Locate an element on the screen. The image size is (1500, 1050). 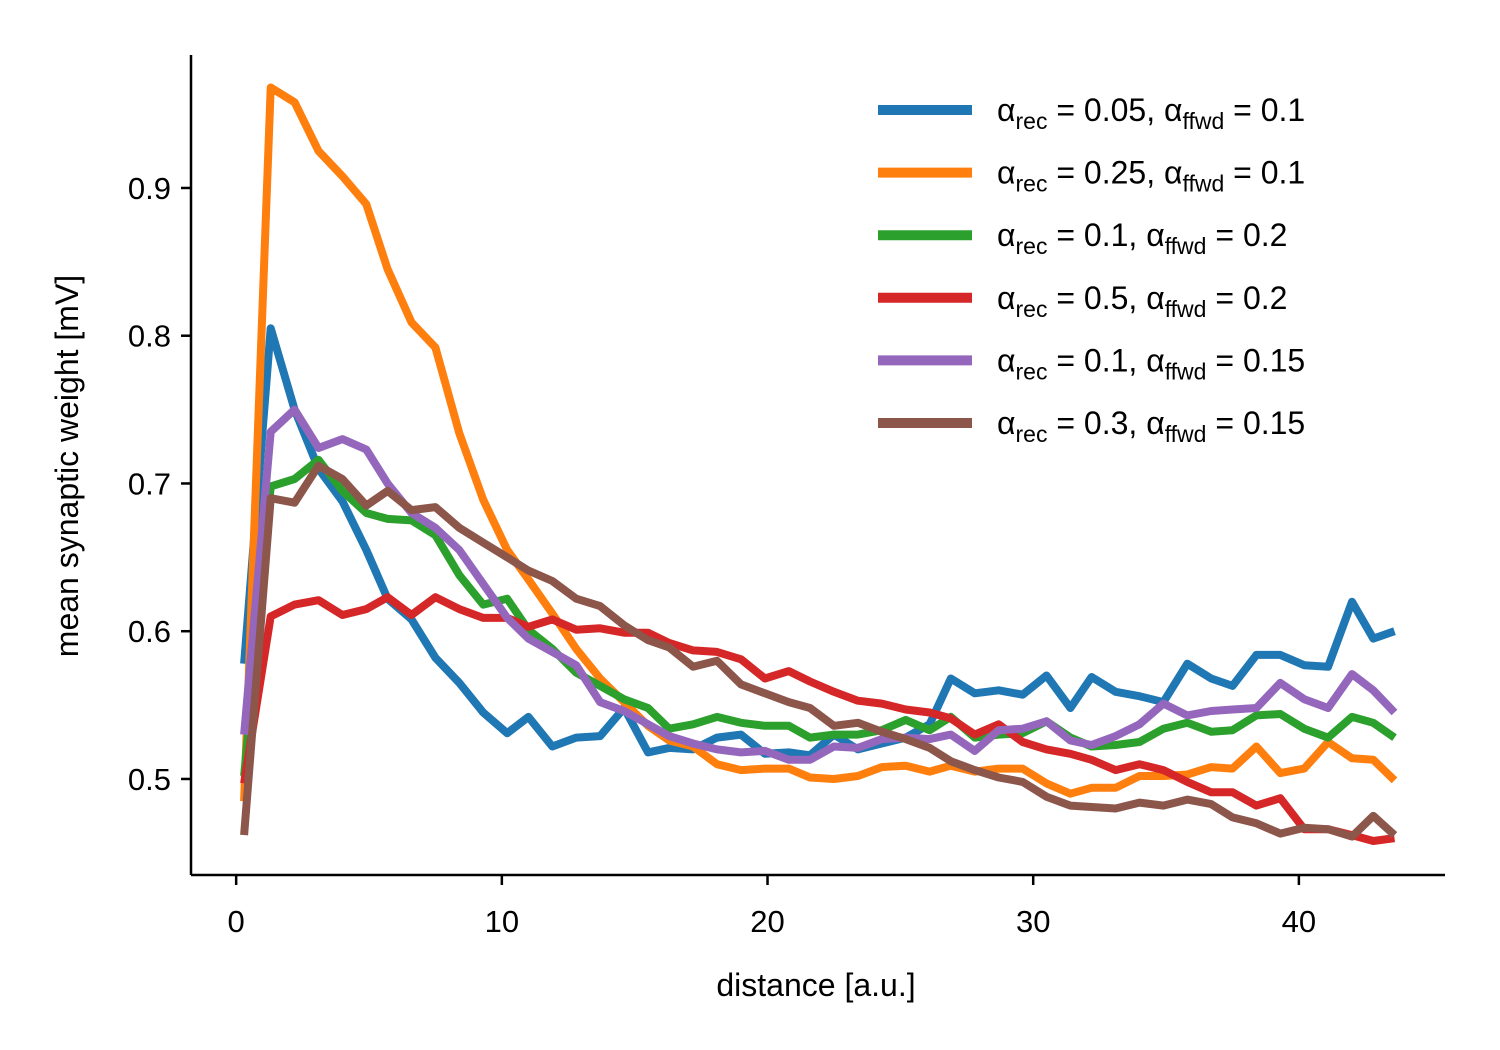
legend-entry-2: αrec = 0.25, αffwd = 0.1 is located at coordinates (1151, 176).